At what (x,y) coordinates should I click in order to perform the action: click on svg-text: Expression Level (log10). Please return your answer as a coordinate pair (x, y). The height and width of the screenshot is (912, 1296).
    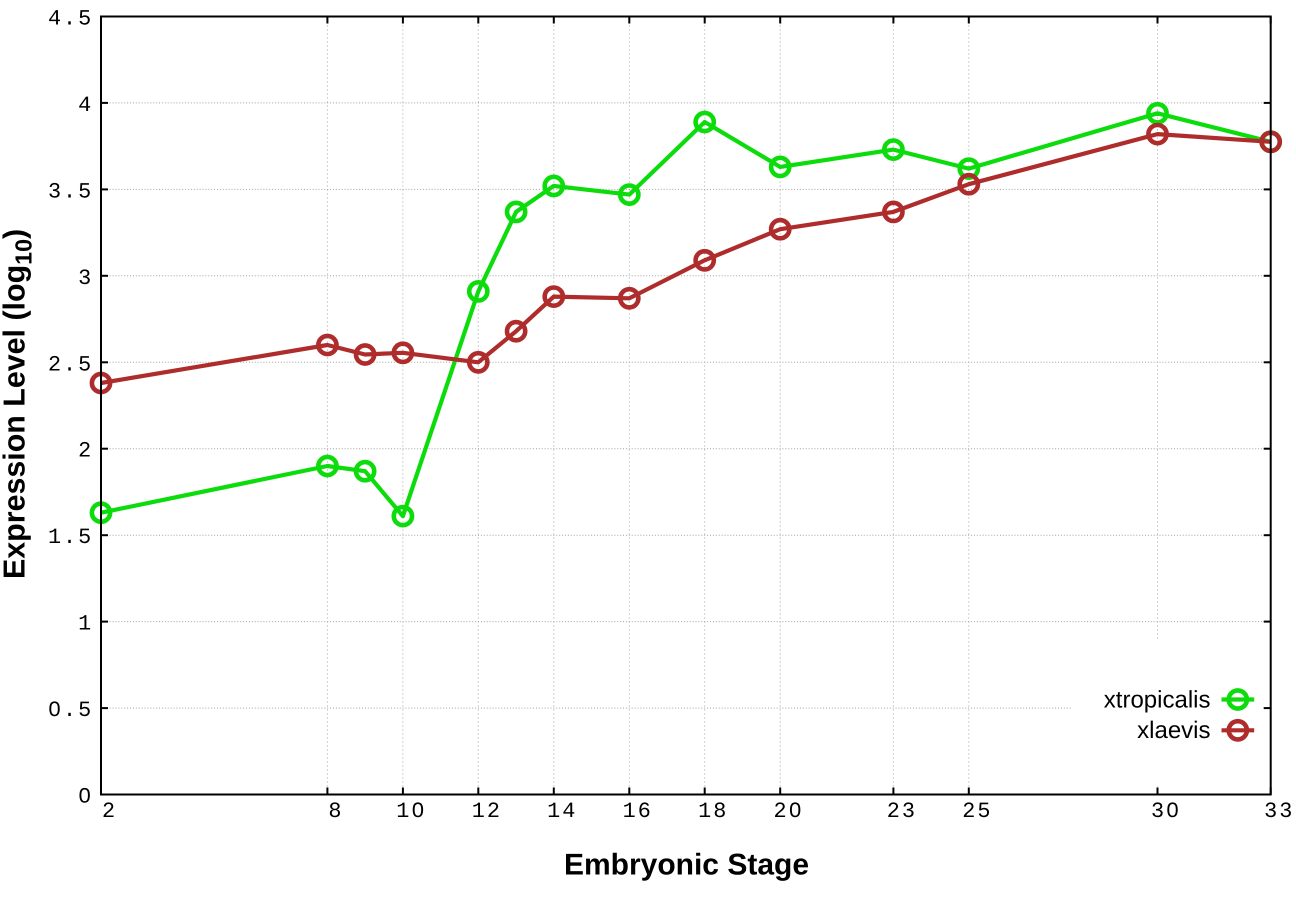
    Looking at the image, I should click on (18, 404).